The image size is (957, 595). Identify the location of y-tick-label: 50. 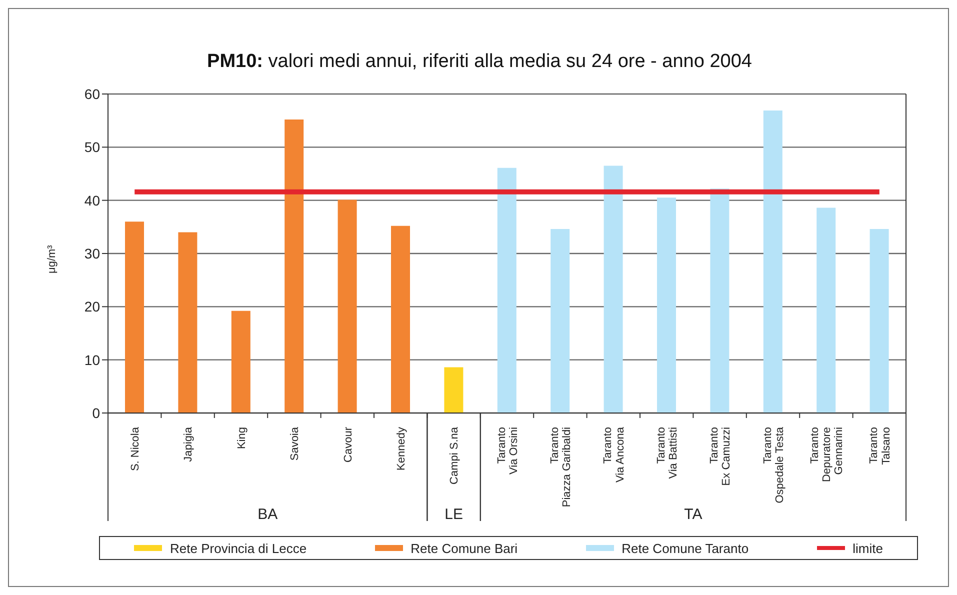
(92, 147).